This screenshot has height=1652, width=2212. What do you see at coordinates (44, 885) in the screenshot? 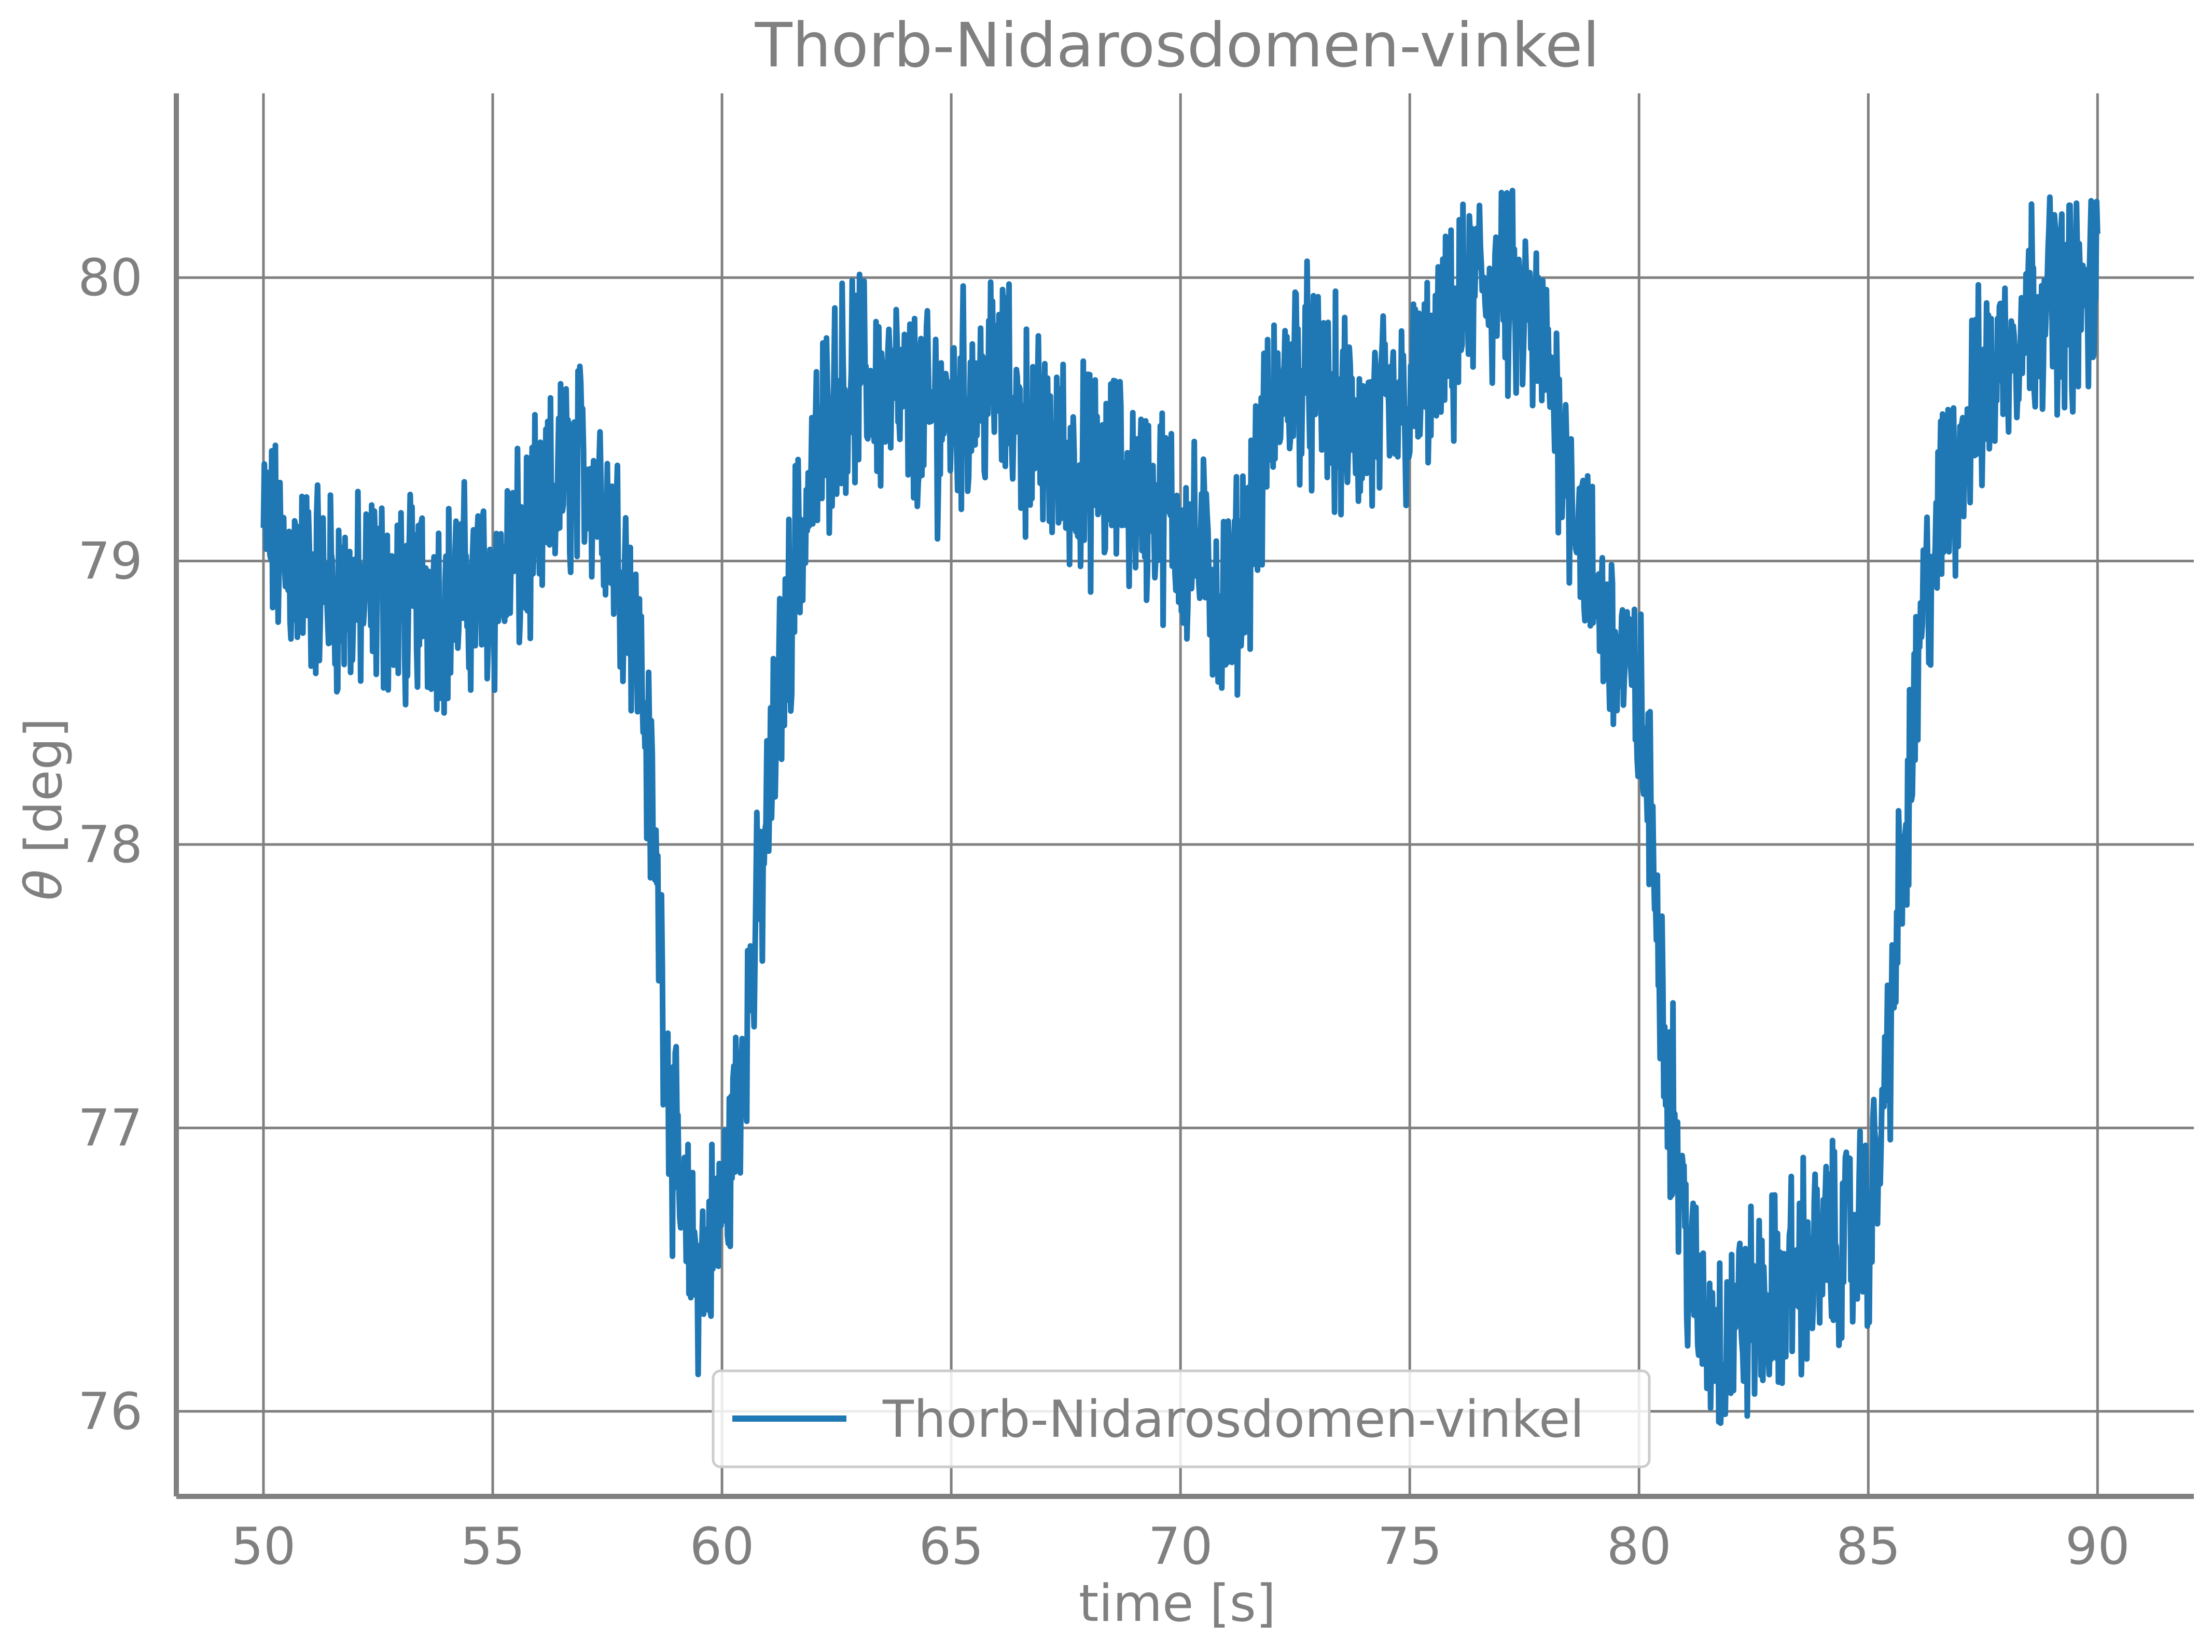
I see `y-axis-label-symbol: θ` at bounding box center [44, 885].